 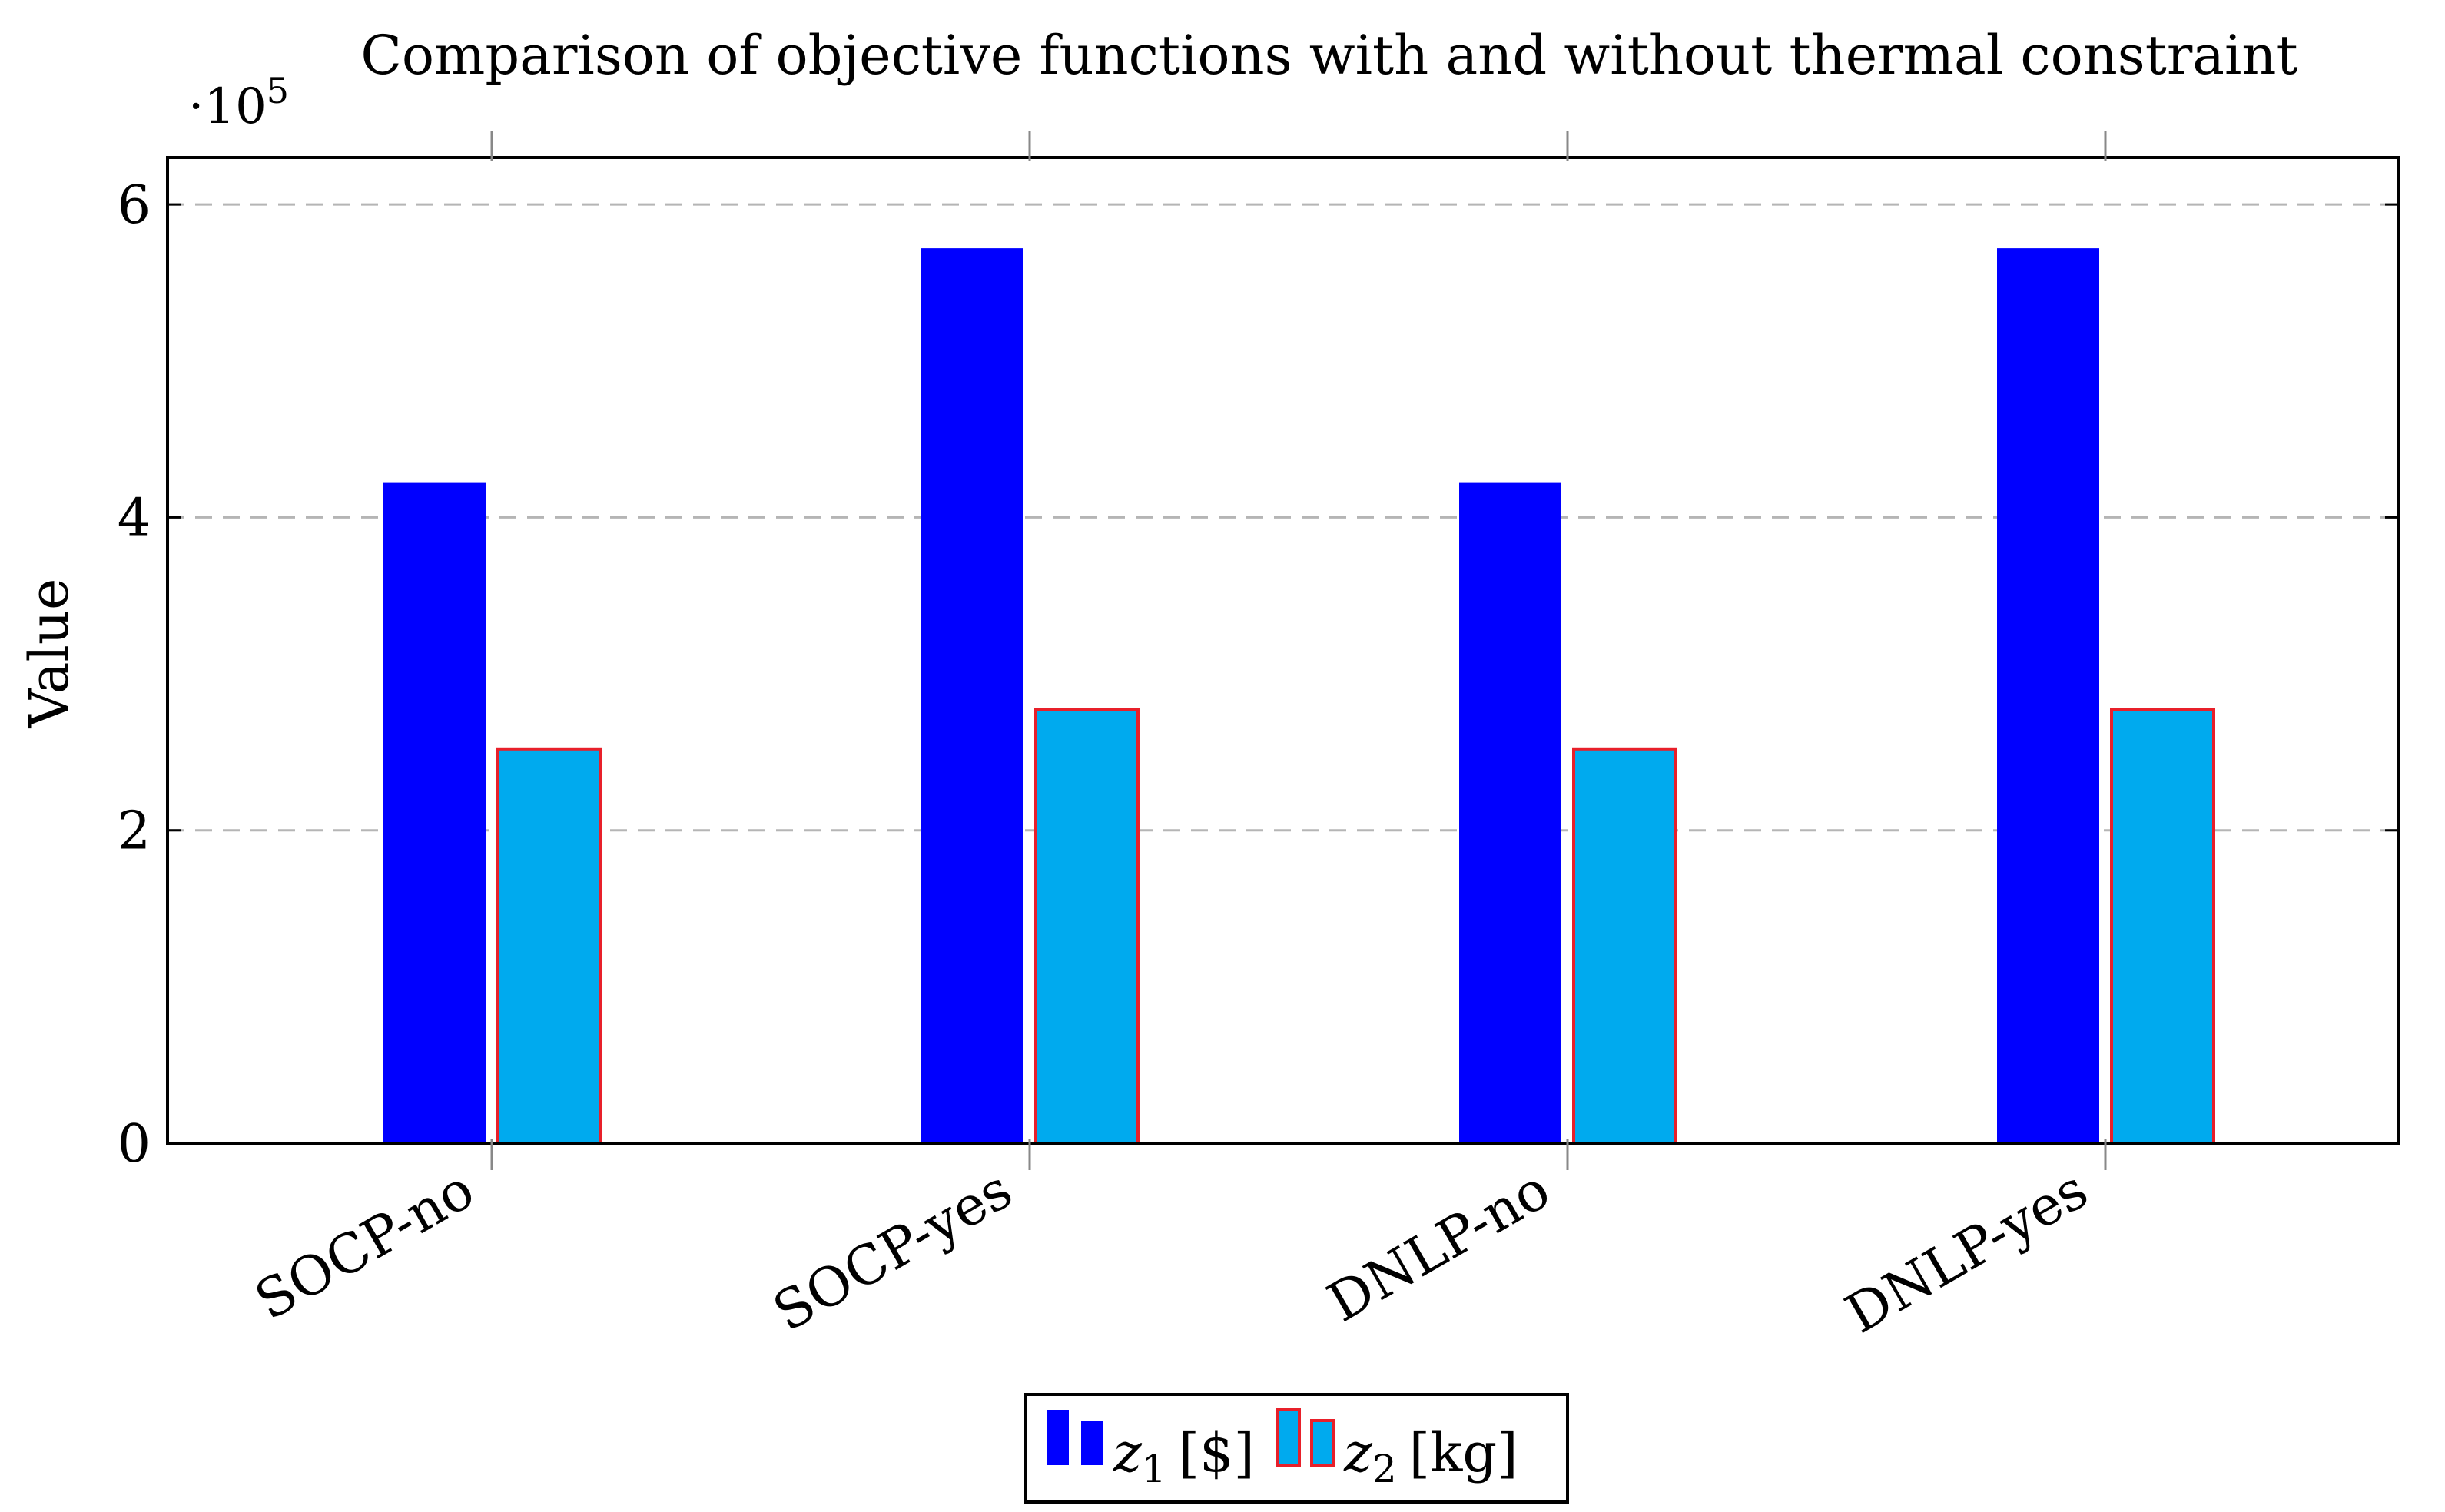 What do you see at coordinates (1510, 813) in the screenshot?
I see `bar-series1-dnlp-no` at bounding box center [1510, 813].